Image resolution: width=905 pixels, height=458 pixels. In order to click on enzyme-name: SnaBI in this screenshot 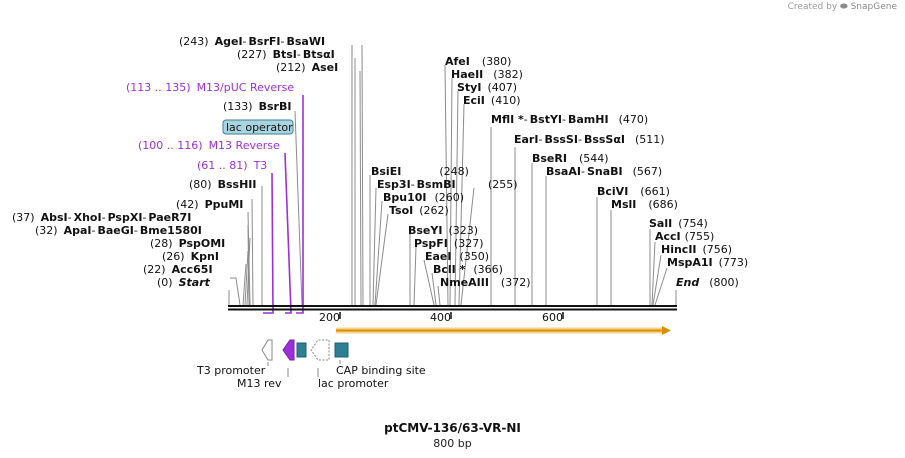, I will do `click(605, 171)`.